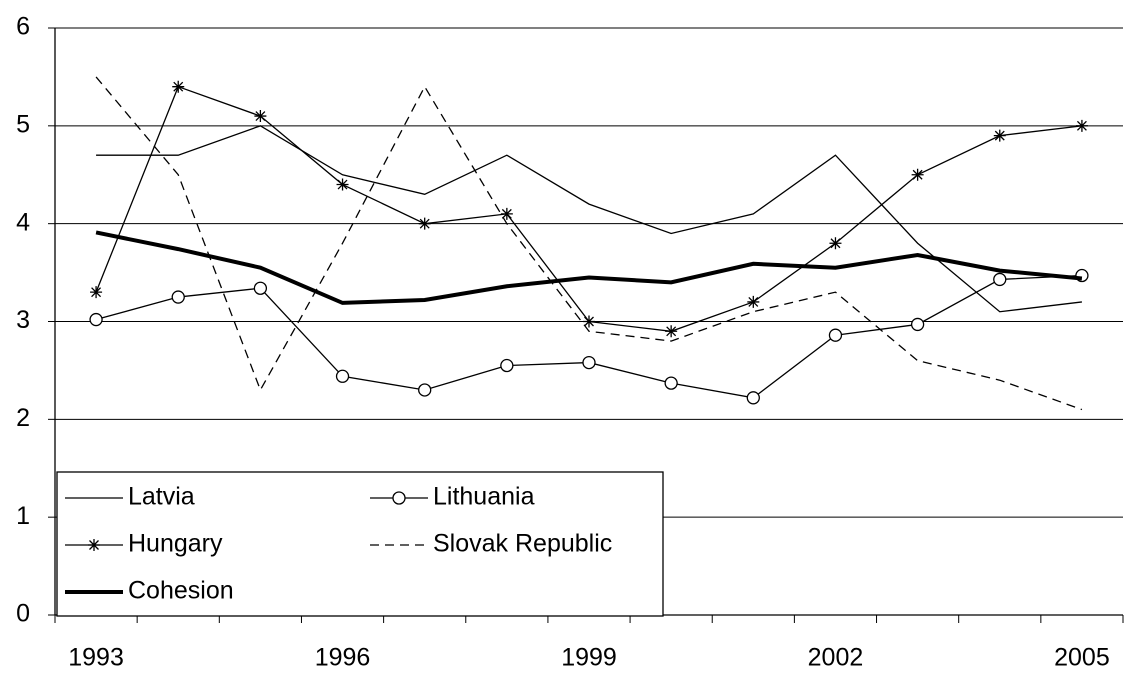 The image size is (1129, 674). What do you see at coordinates (175, 544) in the screenshot?
I see `legend-label: Hungary` at bounding box center [175, 544].